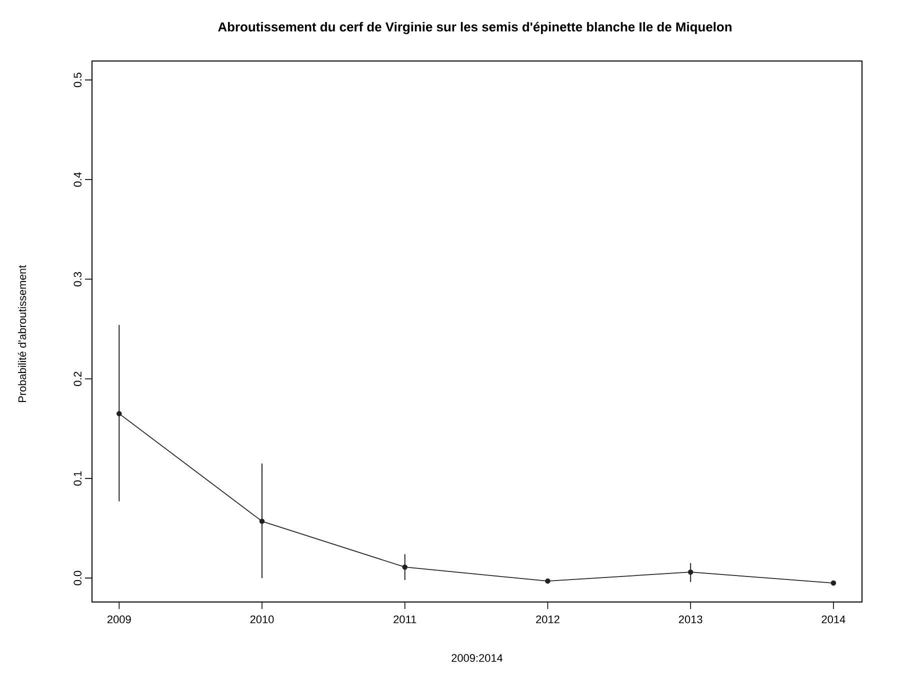  I want to click on y-tick-label: 0.3, so click(78, 279).